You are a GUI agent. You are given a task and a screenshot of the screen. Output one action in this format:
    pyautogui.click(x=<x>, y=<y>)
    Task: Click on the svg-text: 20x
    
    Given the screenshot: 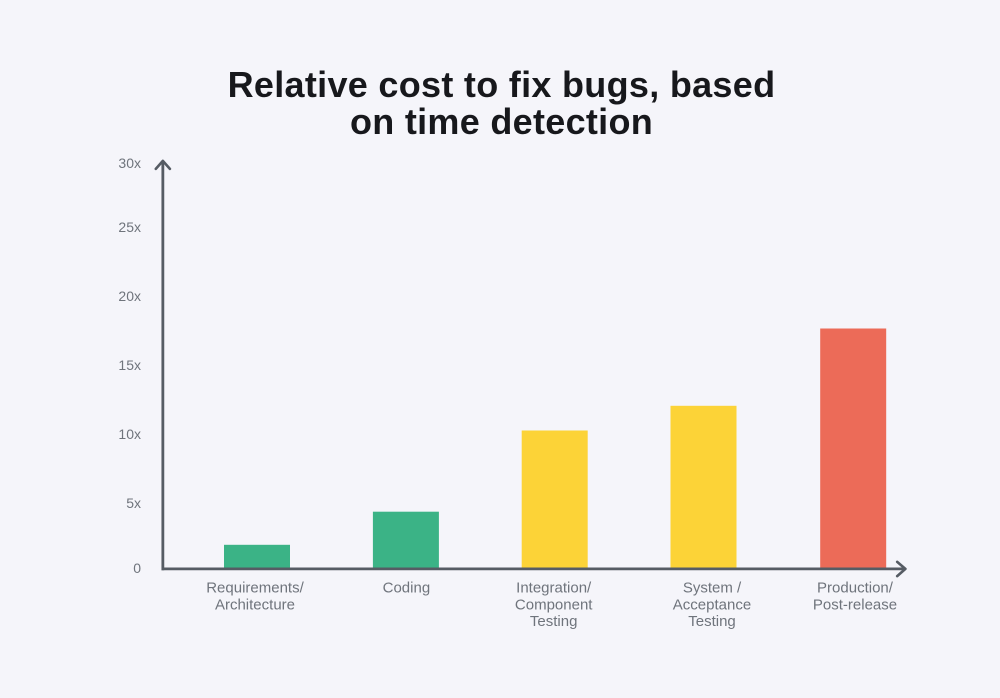 What is the action you would take?
    pyautogui.click(x=129, y=296)
    